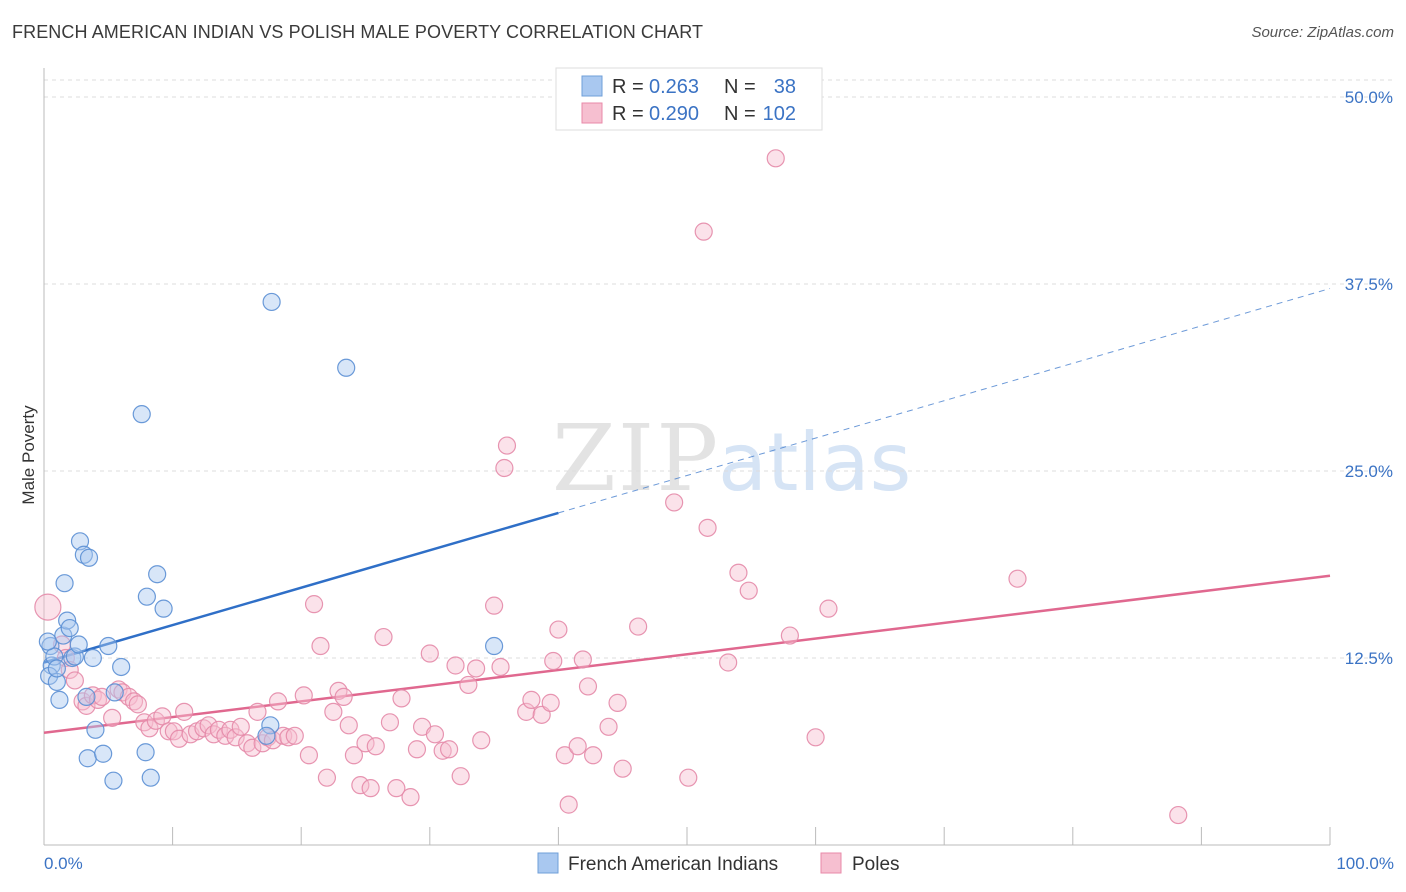  What do you see at coordinates (831, 863) in the screenshot?
I see `series-legend-swatch-poles` at bounding box center [831, 863].